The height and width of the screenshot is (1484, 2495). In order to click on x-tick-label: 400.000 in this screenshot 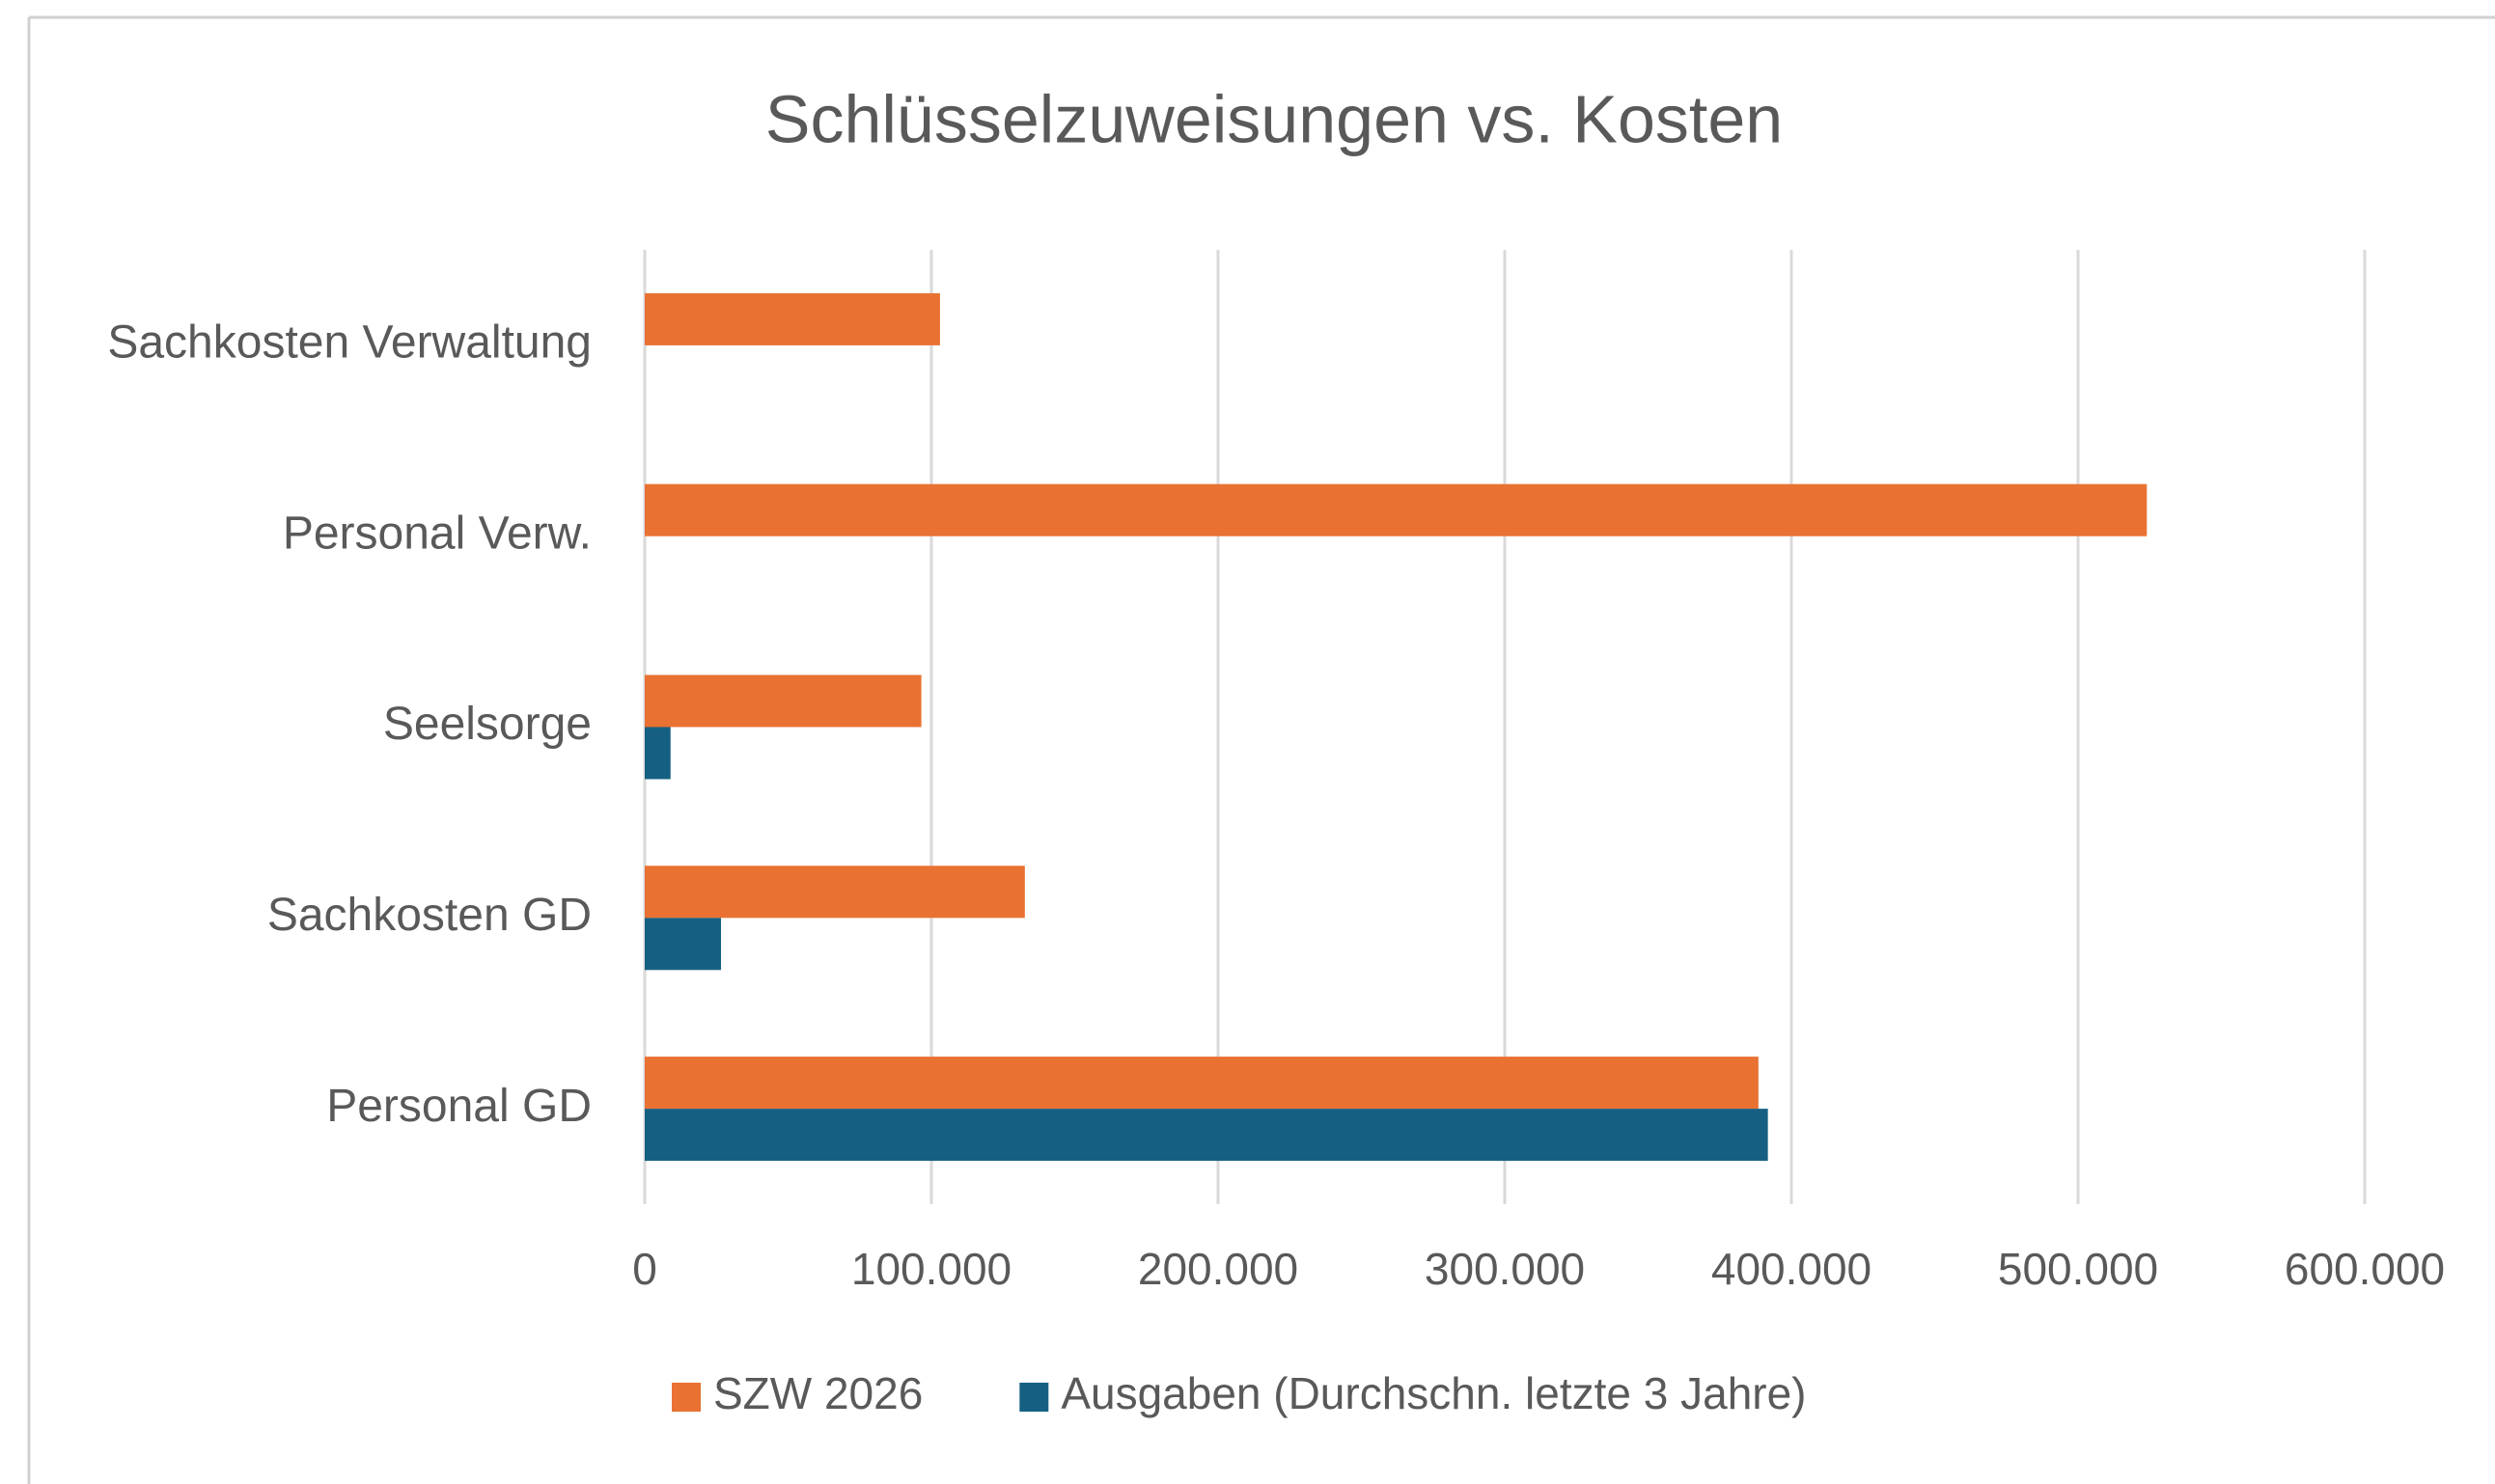, I will do `click(1791, 1269)`.